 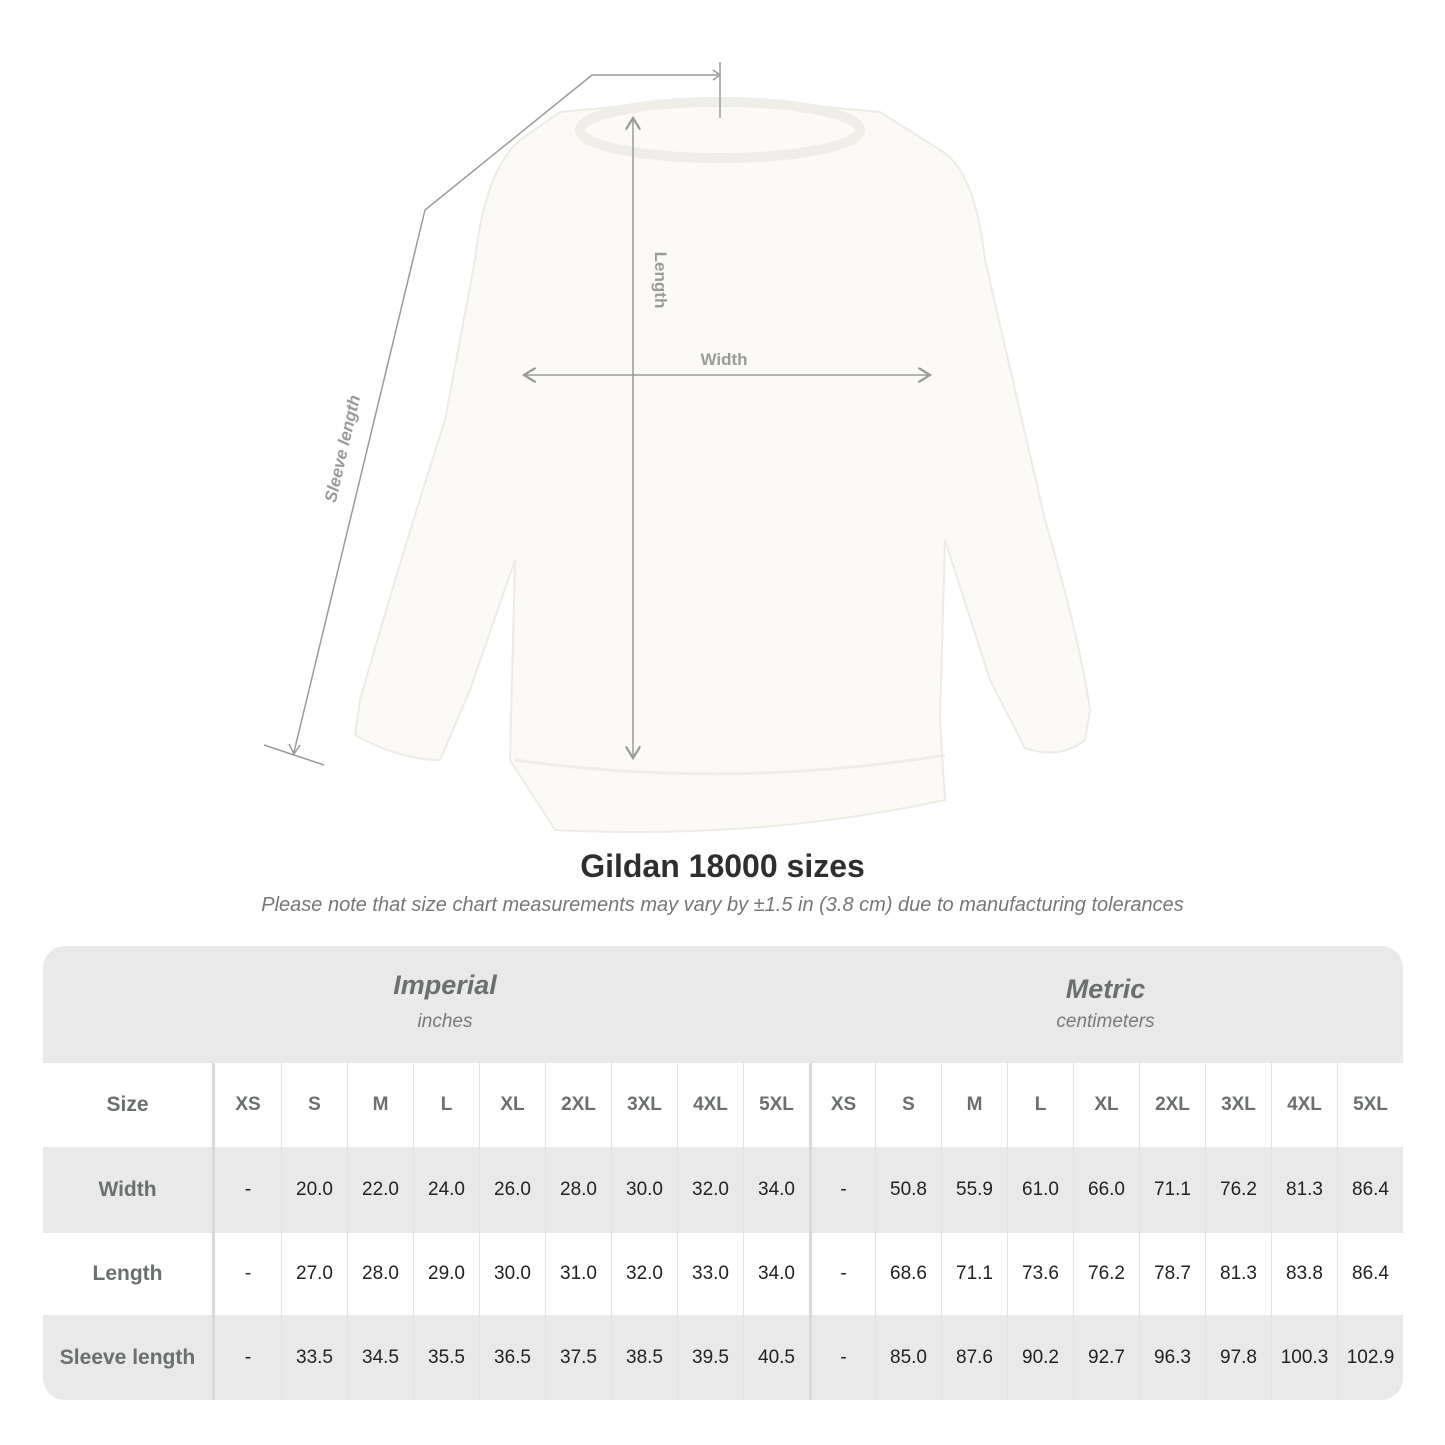 I want to click on imperial-value-cell: 26.0, so click(x=512, y=1190).